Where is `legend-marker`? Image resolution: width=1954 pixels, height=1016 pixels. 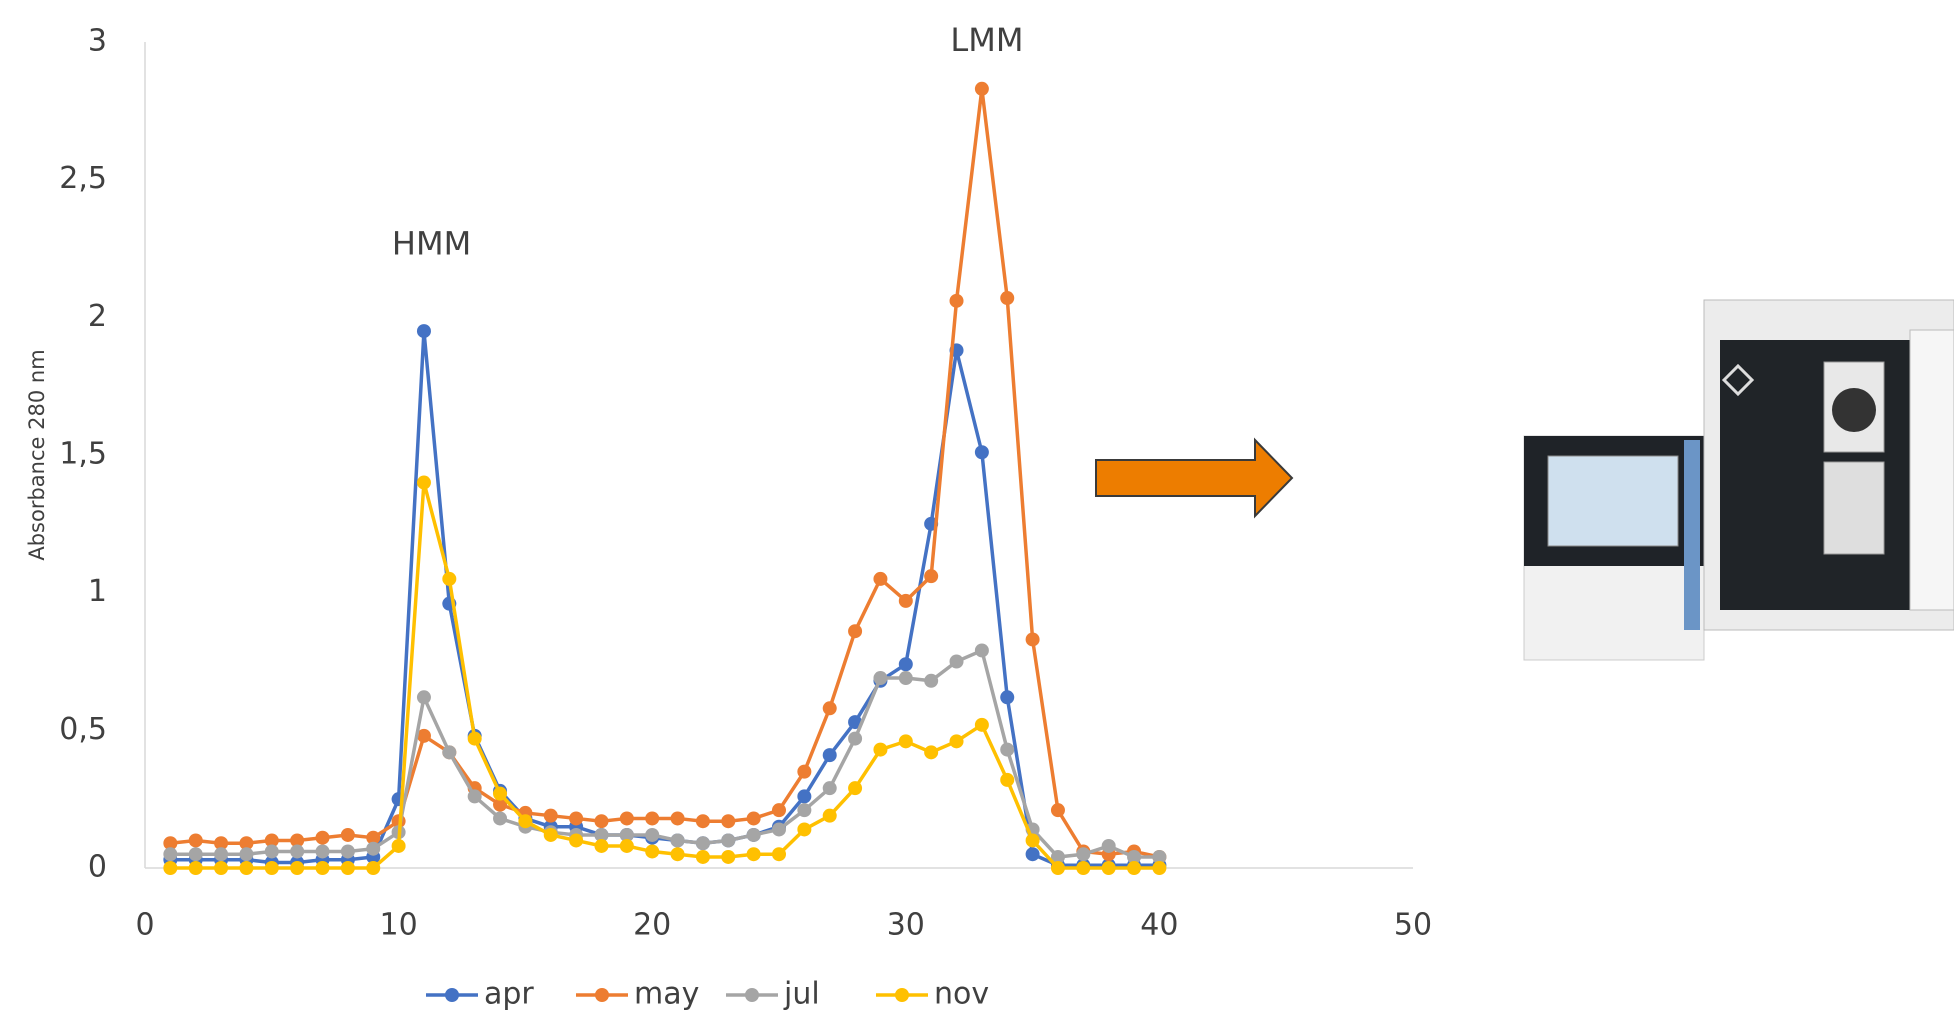 legend-marker is located at coordinates (902, 995).